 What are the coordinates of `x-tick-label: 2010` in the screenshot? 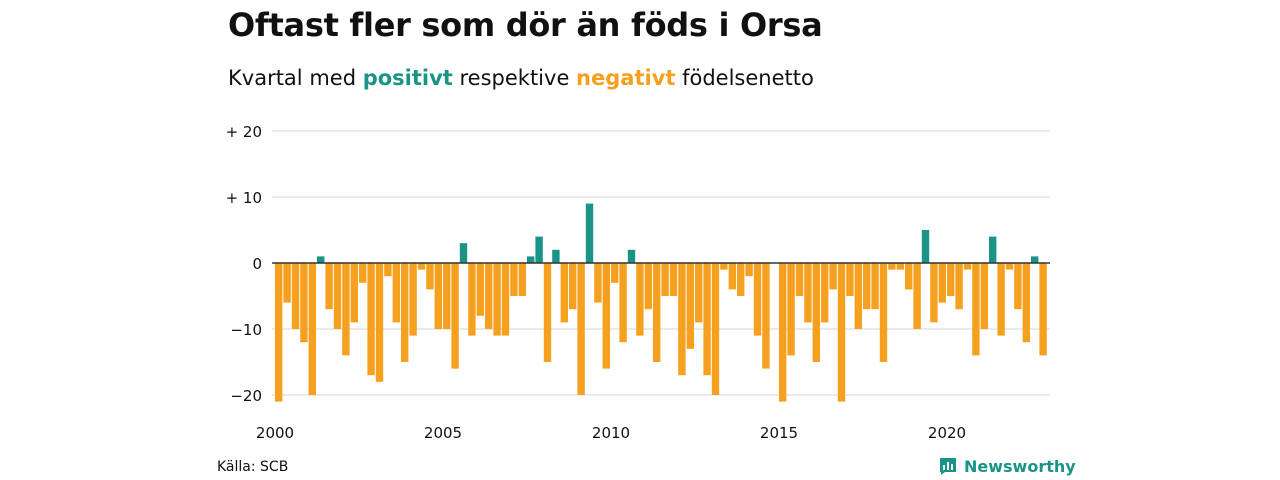 It's located at (611, 433).